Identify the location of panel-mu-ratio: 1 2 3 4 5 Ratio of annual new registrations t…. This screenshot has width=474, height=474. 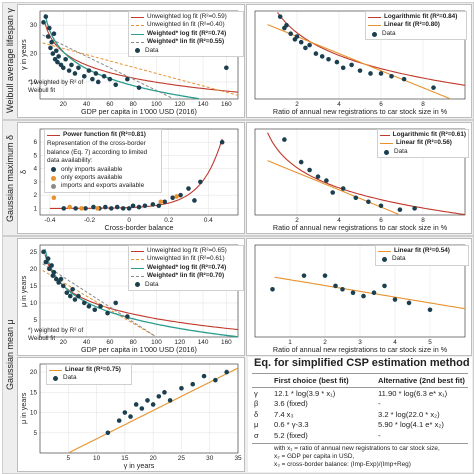
(359, 297).